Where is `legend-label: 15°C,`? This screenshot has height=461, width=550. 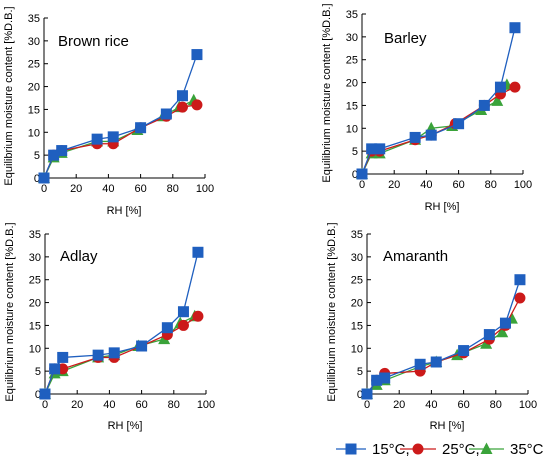 legend-label: 15°C, is located at coordinates (391, 449).